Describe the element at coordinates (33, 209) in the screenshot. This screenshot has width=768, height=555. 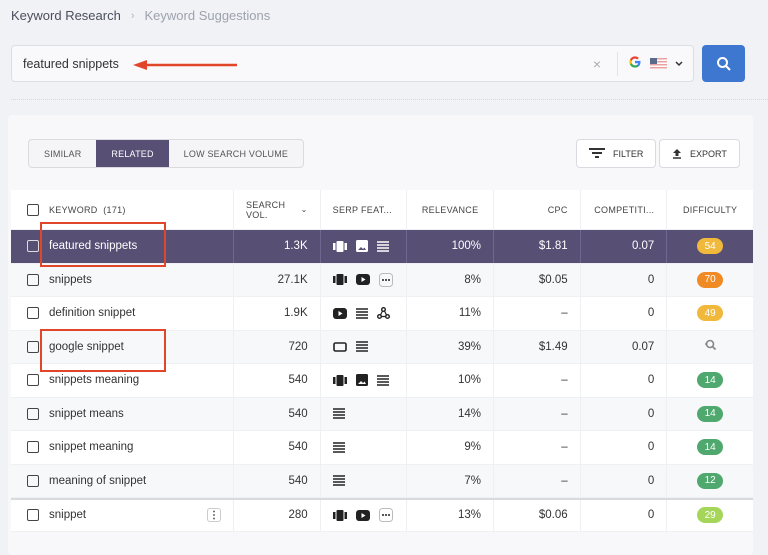
I see `select-all-checkbox` at that location.